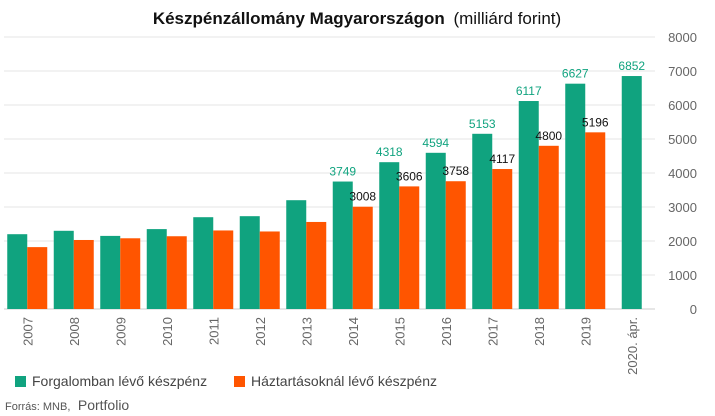  I want to click on y-tick-label: 6000, so click(682, 105).